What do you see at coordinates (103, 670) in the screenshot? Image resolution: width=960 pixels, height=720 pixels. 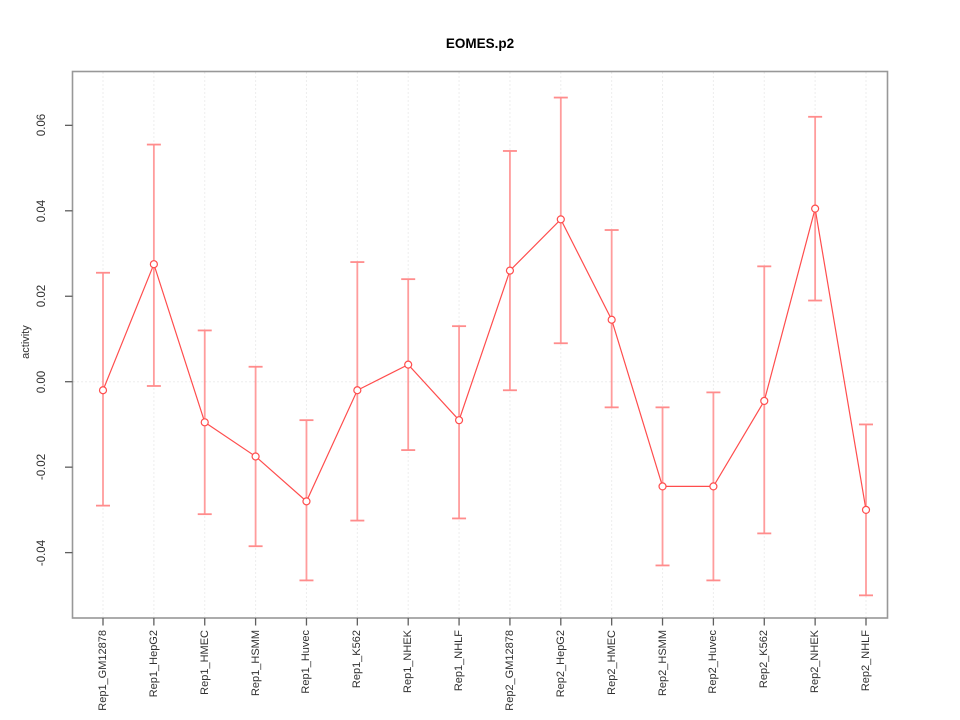 I see `x-tick-label: Rep1_GM12878` at bounding box center [103, 670].